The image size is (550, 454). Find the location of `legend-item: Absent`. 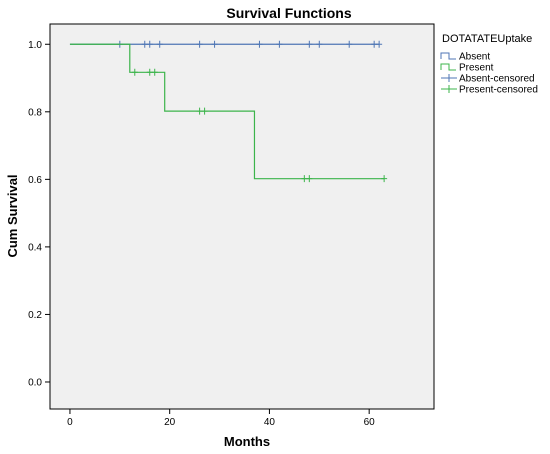

legend-item: Absent is located at coordinates (465, 57).